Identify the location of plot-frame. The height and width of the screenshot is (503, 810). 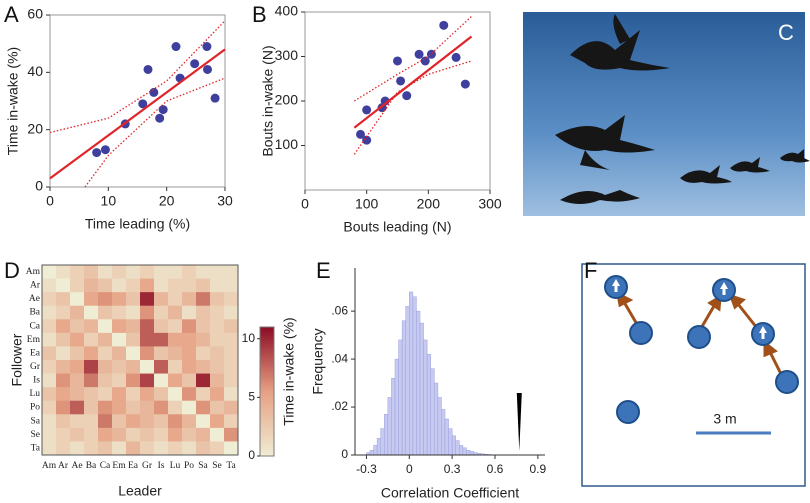
(397, 101).